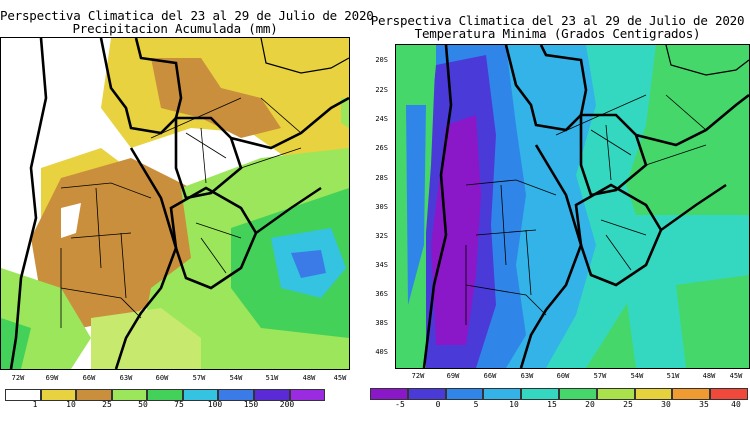  What do you see at coordinates (287, 404) in the screenshot?
I see `colorbar-tick: 200` at bounding box center [287, 404].